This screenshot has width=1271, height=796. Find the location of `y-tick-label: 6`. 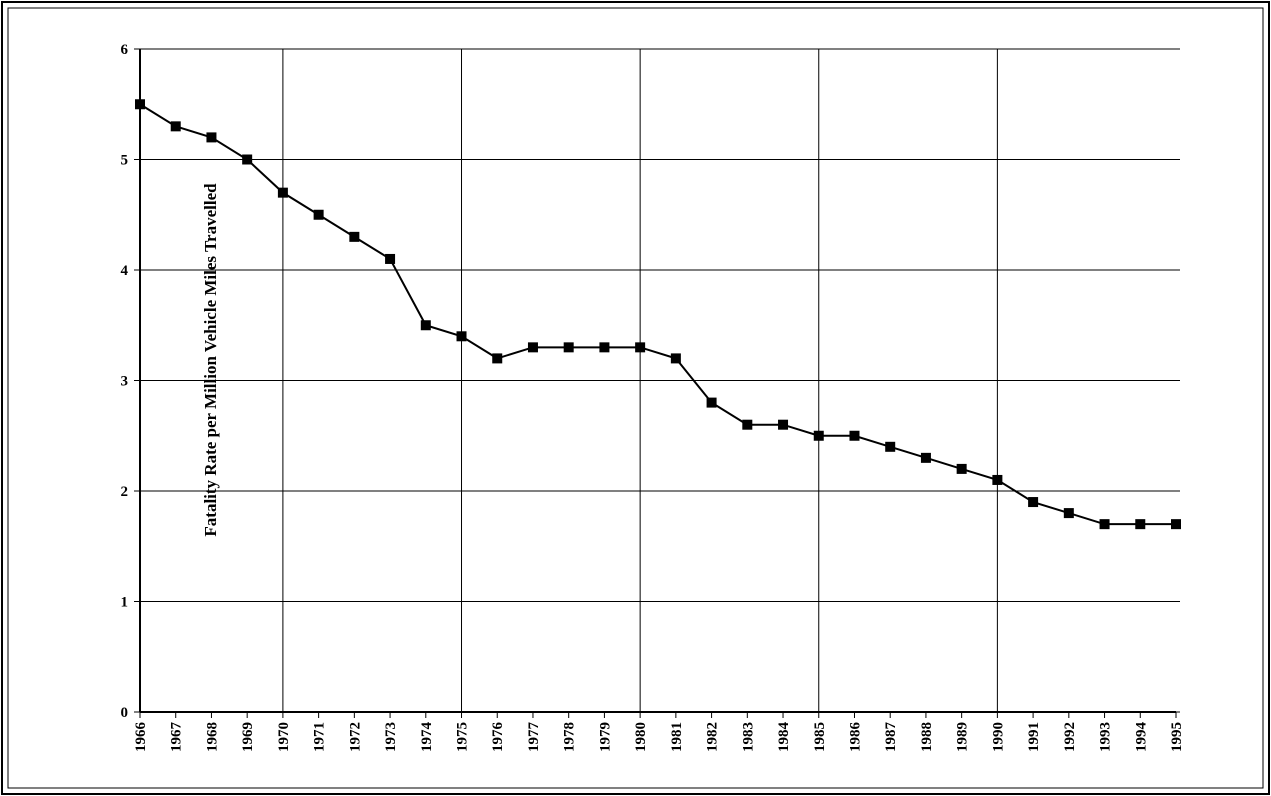

y-tick-label: 6 is located at coordinates (125, 50).